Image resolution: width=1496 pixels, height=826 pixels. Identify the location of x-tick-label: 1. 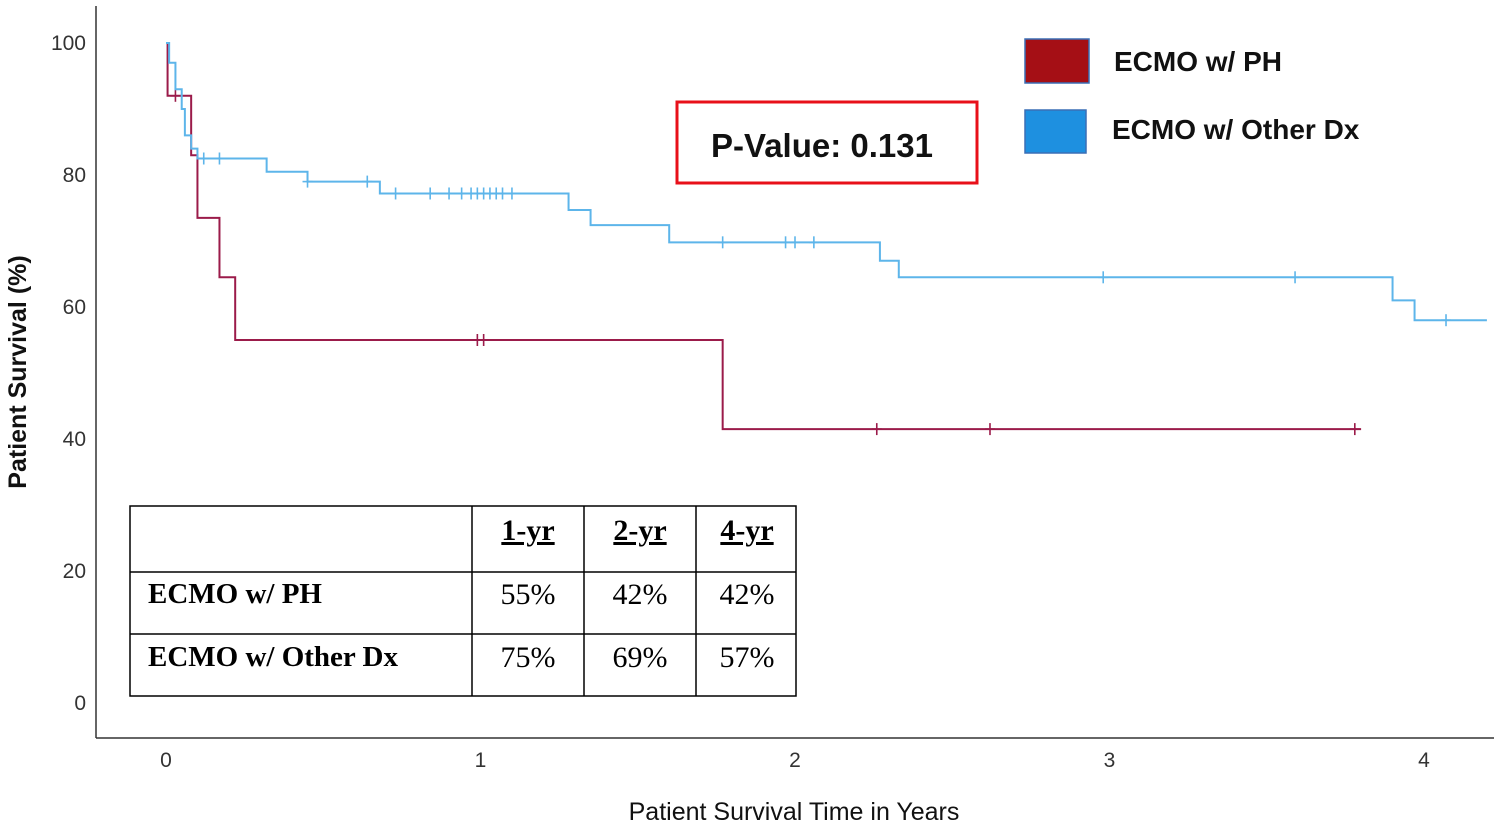
(481, 760).